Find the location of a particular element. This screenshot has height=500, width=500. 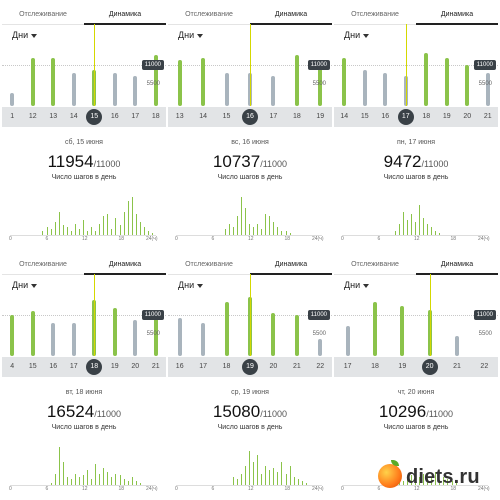

selected-day: 17 is located at coordinates (405, 117).